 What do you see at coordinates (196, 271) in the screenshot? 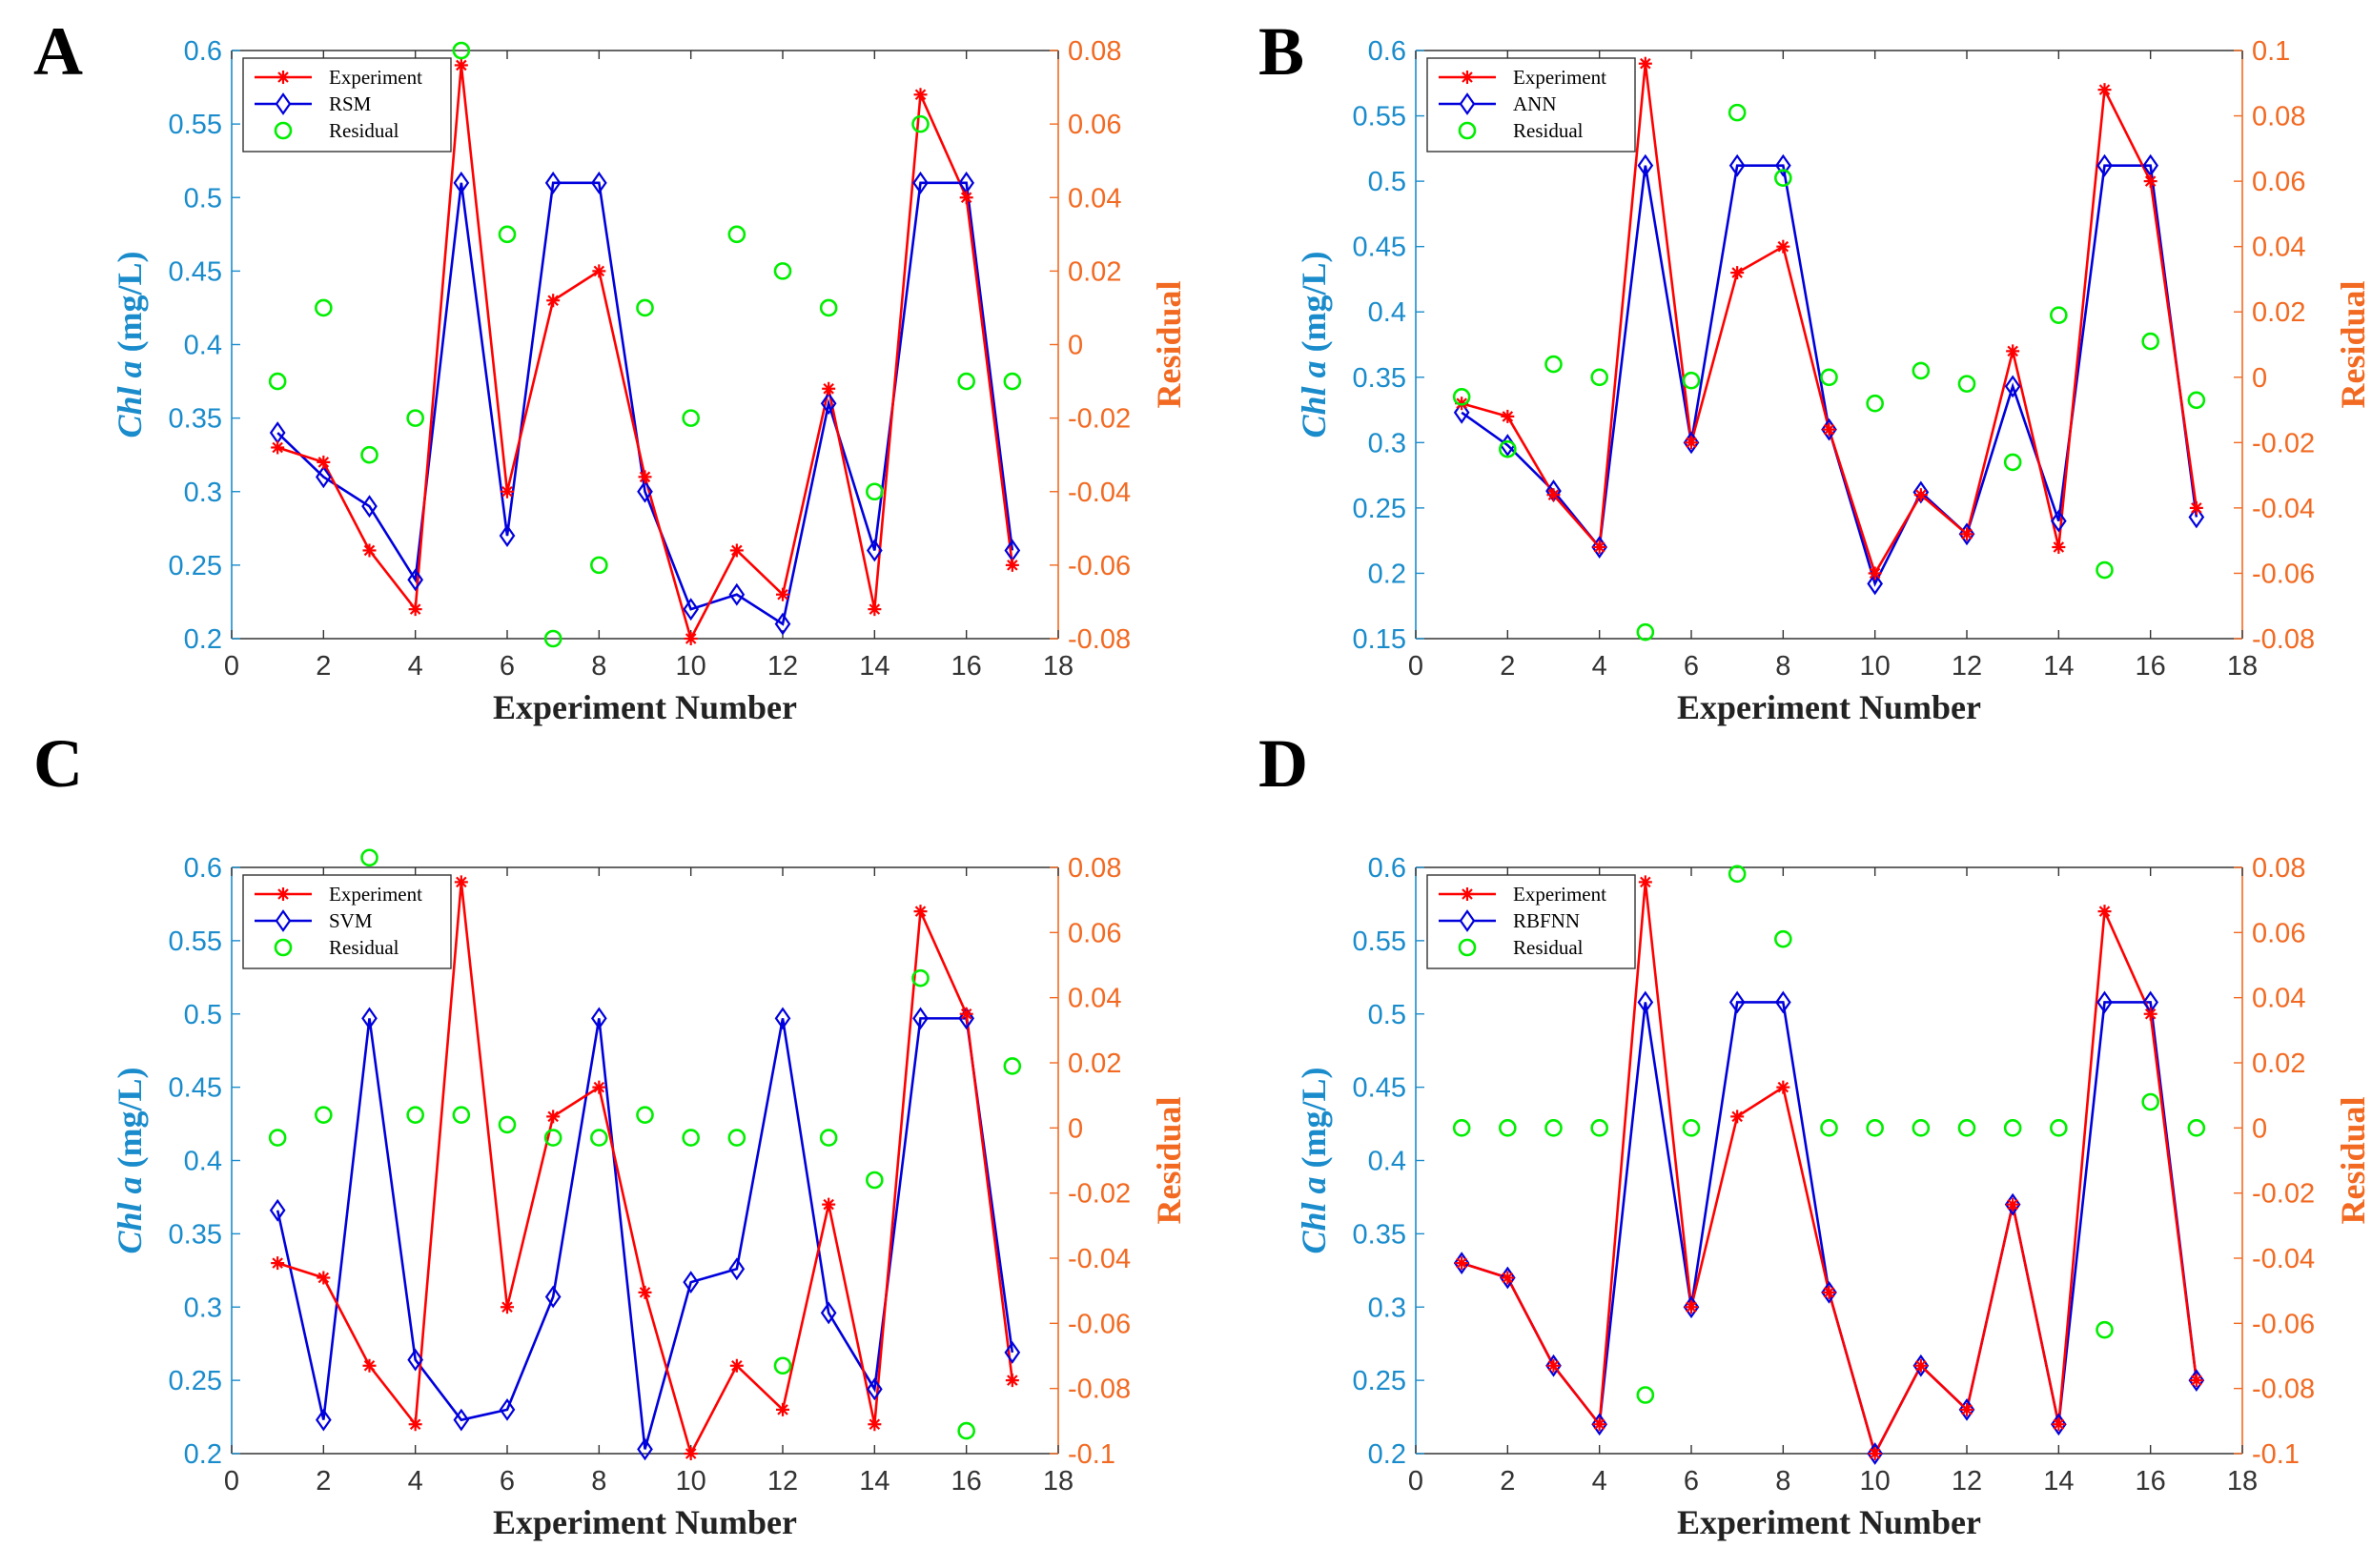
I see `y-tick-label: 0.45` at bounding box center [196, 271].